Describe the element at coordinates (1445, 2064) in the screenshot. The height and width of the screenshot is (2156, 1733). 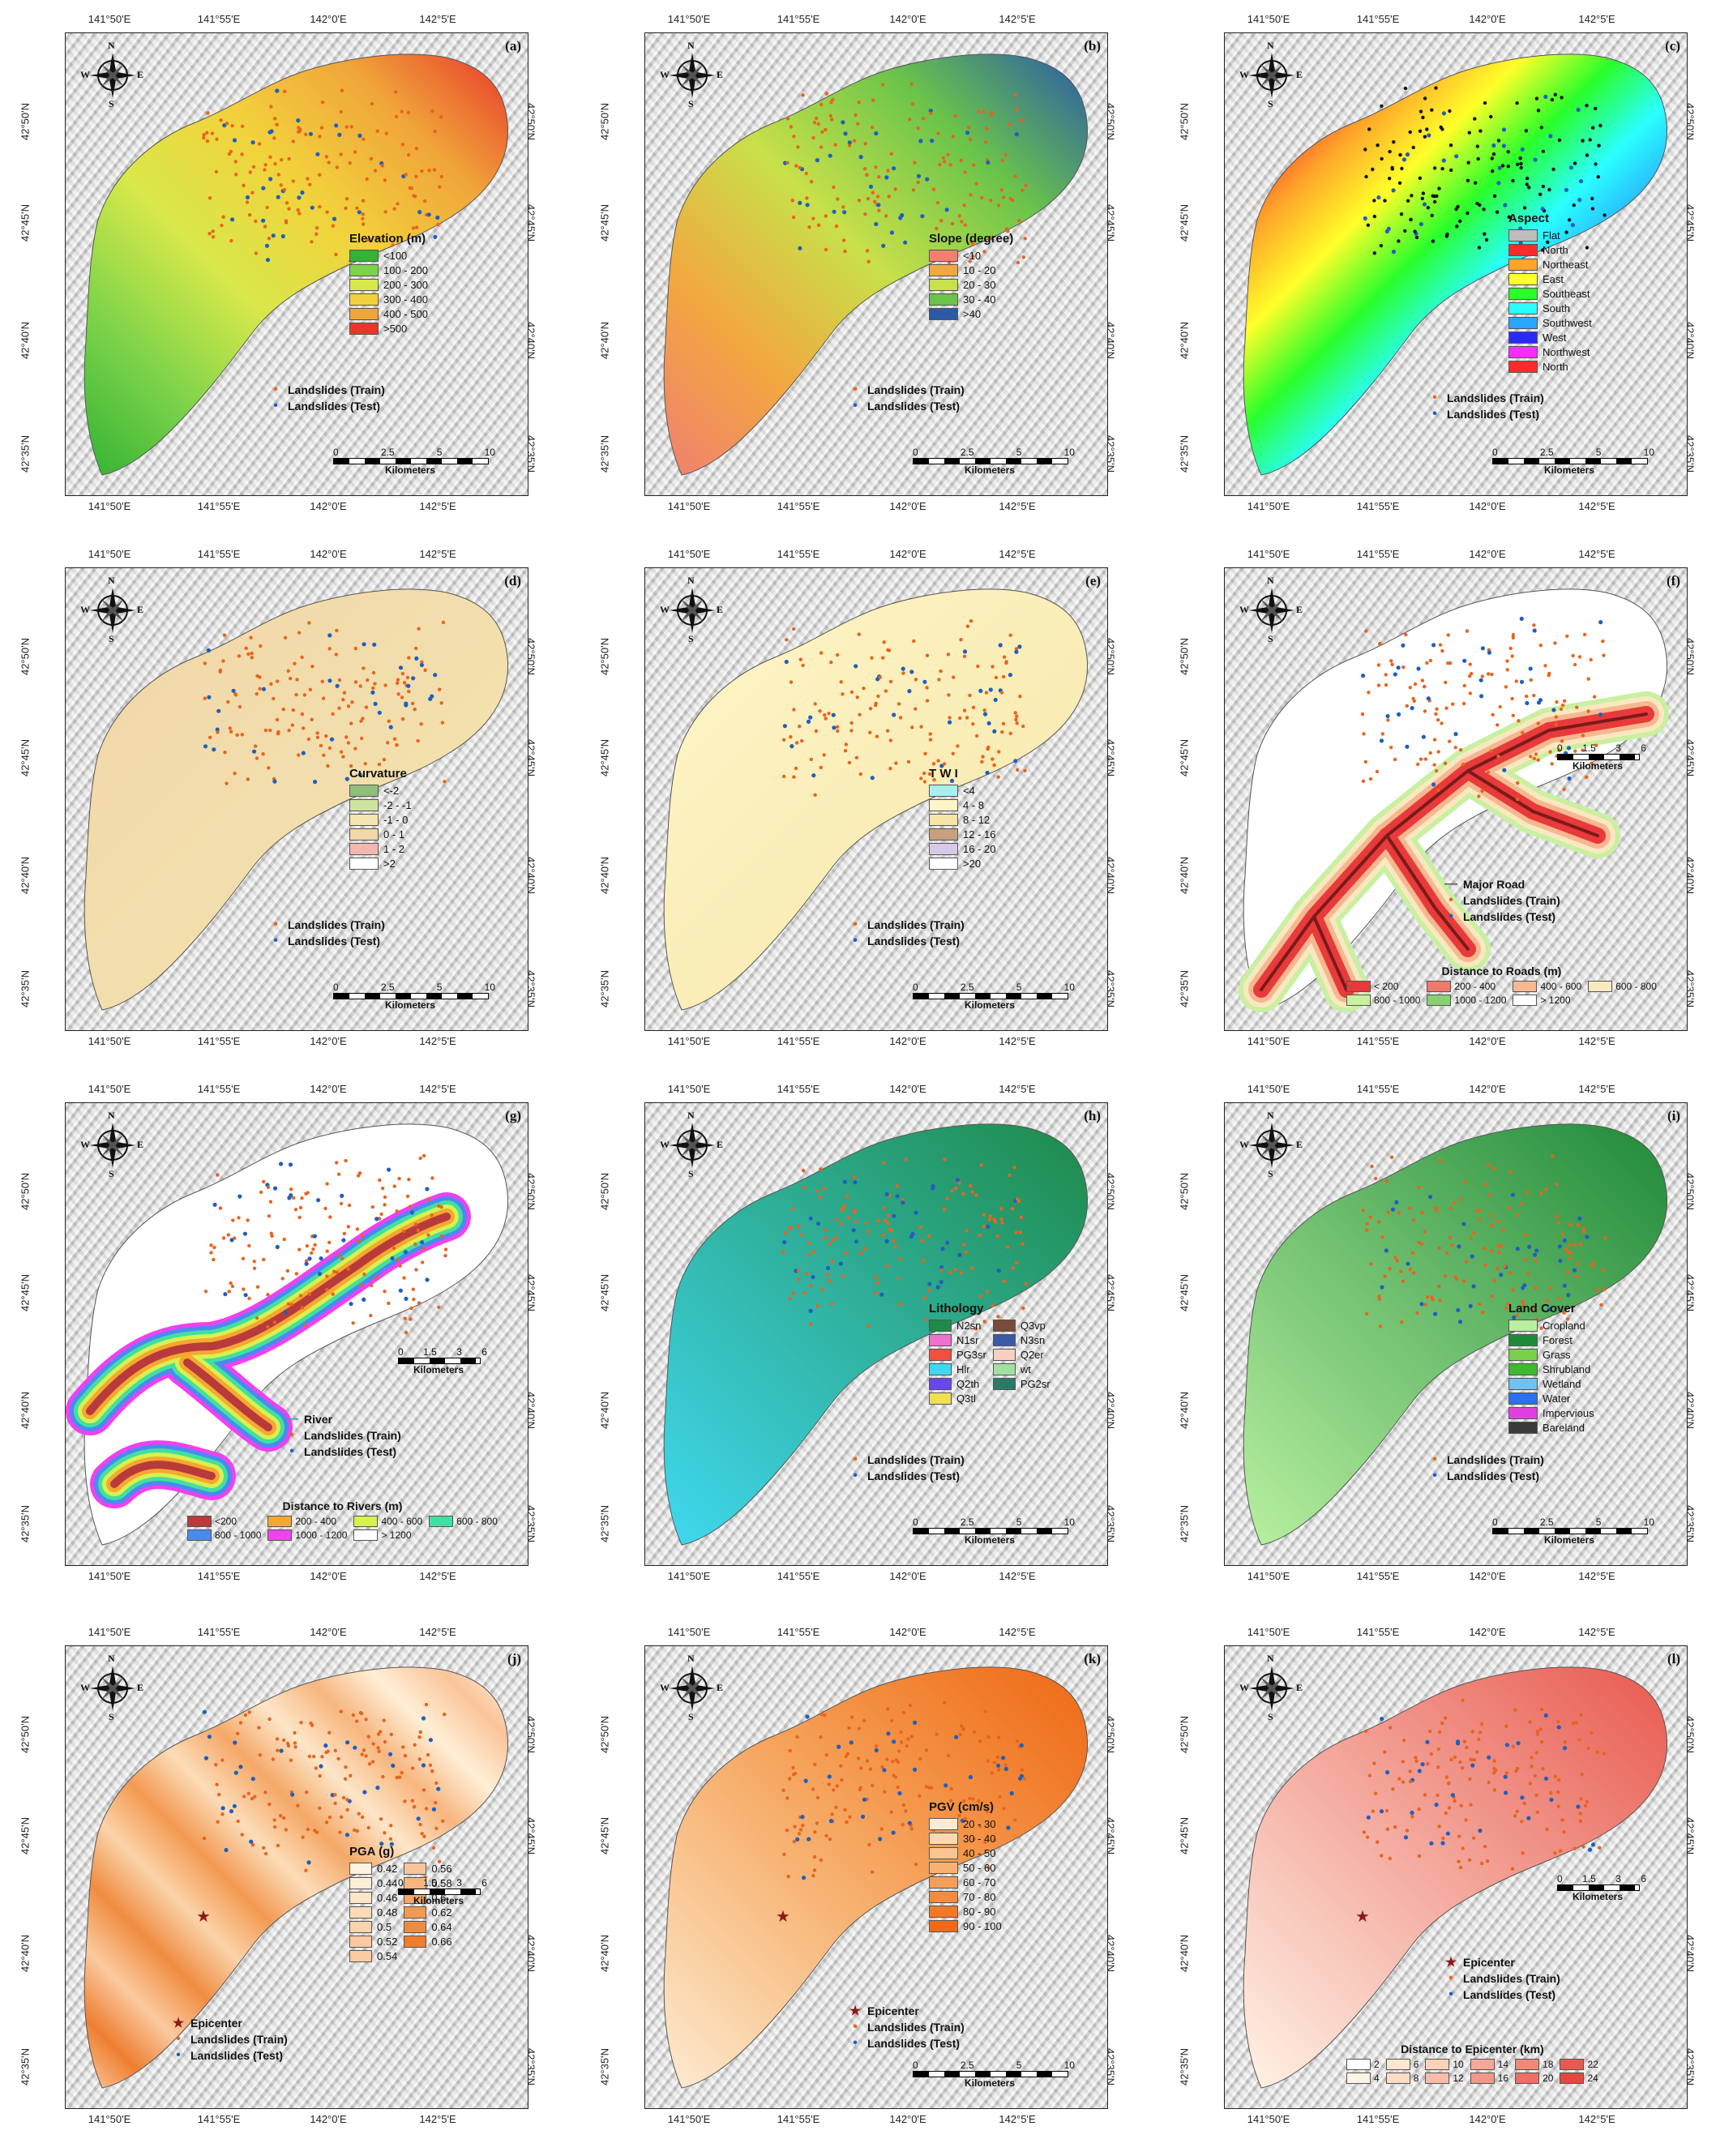
I see `legend-class: 10` at that location.